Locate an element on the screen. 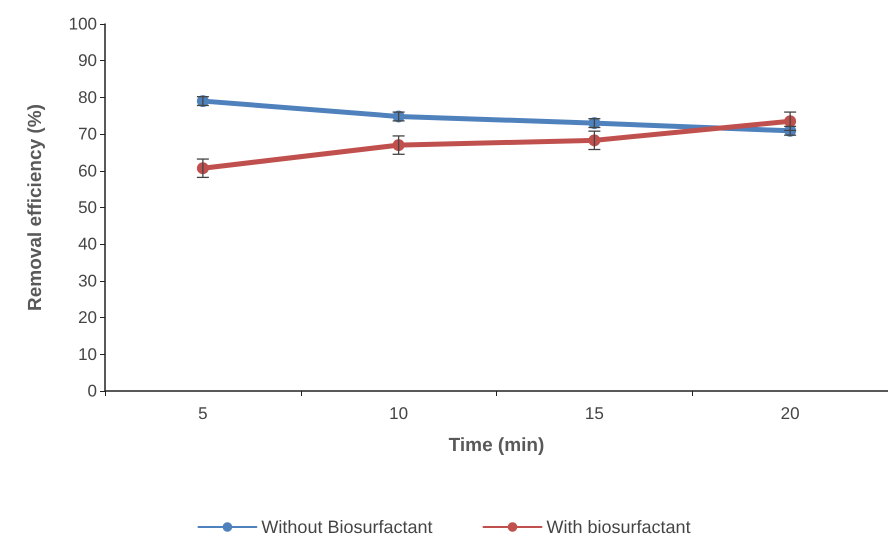 The height and width of the screenshot is (543, 888). y-tick-label: 50 is located at coordinates (87, 207).